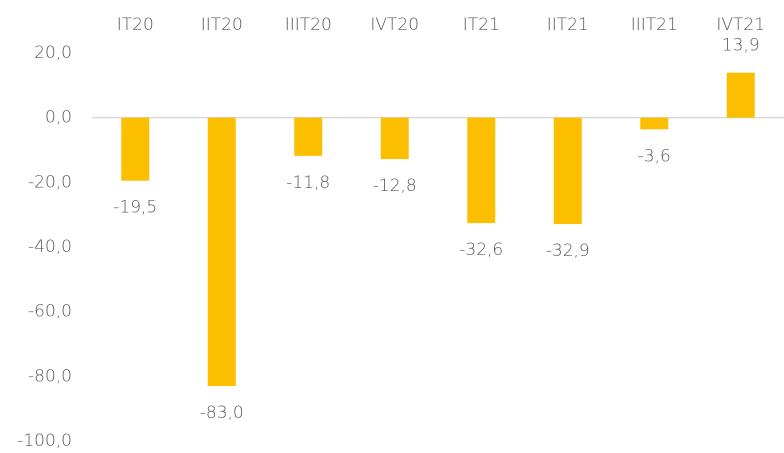 The width and height of the screenshot is (784, 453). I want to click on value-label: -3,6, so click(654, 156).